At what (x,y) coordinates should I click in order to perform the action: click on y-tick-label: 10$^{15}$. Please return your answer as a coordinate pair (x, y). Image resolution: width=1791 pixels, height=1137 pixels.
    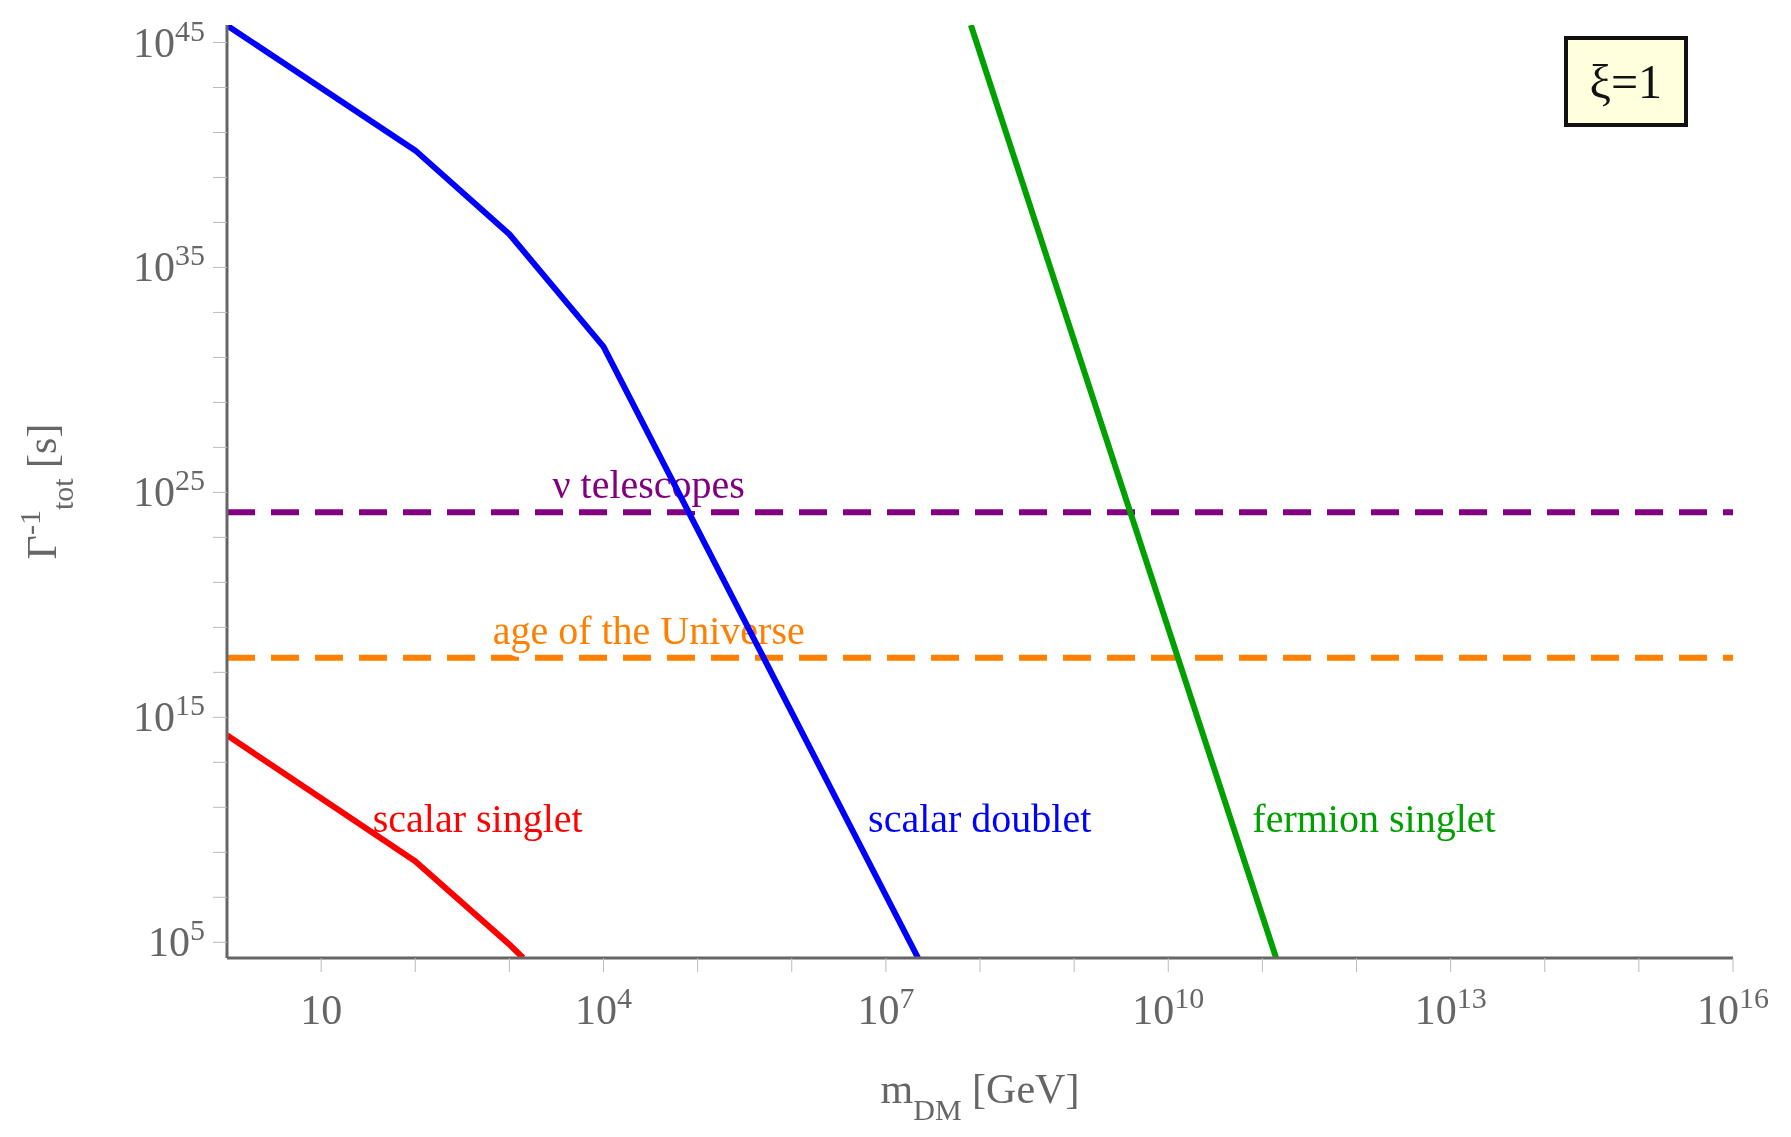
    Looking at the image, I should click on (169, 714).